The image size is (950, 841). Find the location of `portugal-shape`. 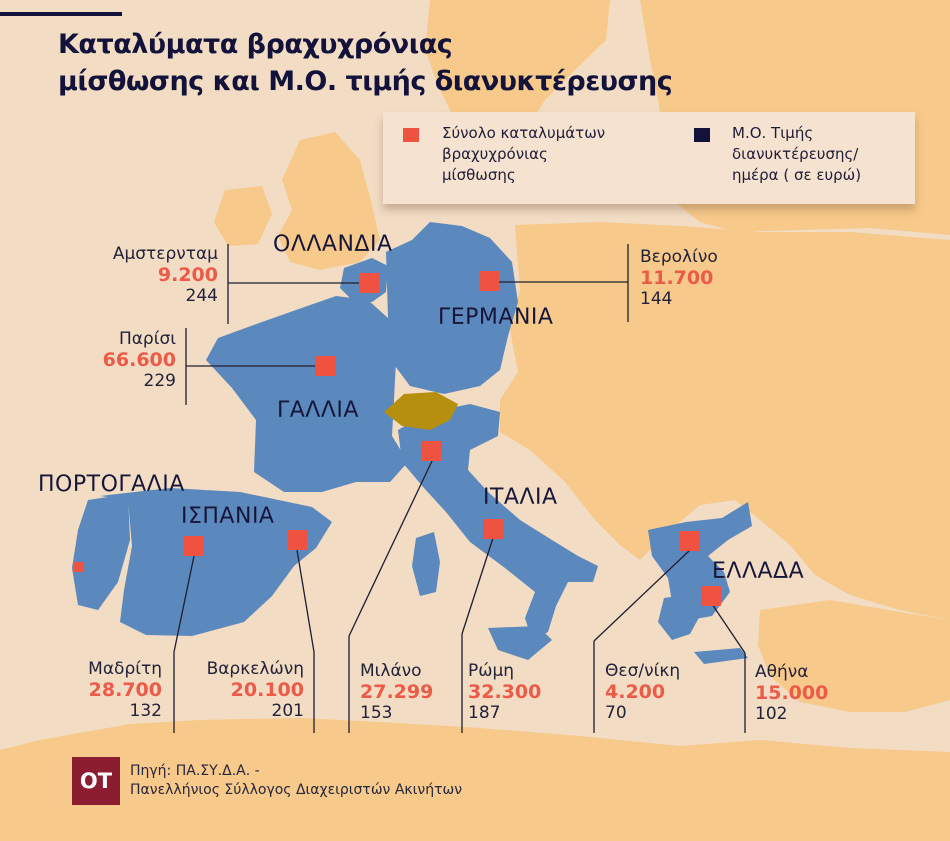

portugal-shape is located at coordinates (101, 552).